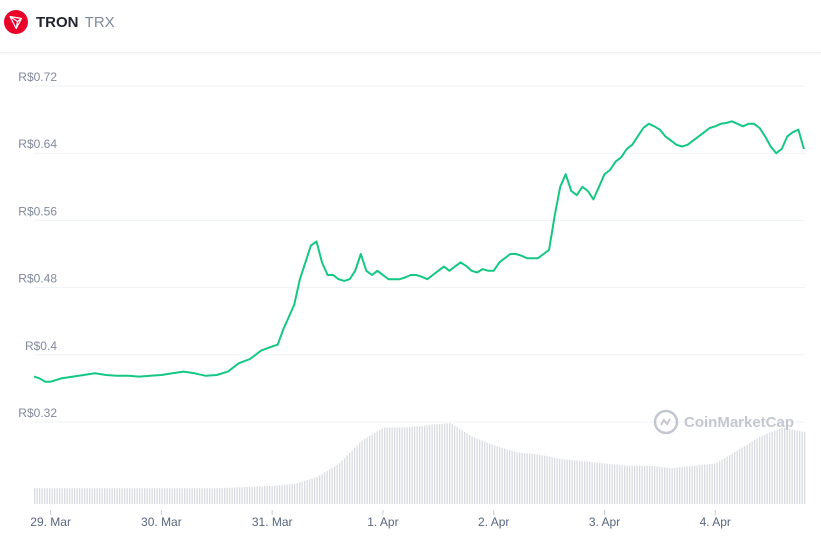 The width and height of the screenshot is (821, 544). Describe the element at coordinates (57, 22) in the screenshot. I see `coin-name: TRON` at that location.